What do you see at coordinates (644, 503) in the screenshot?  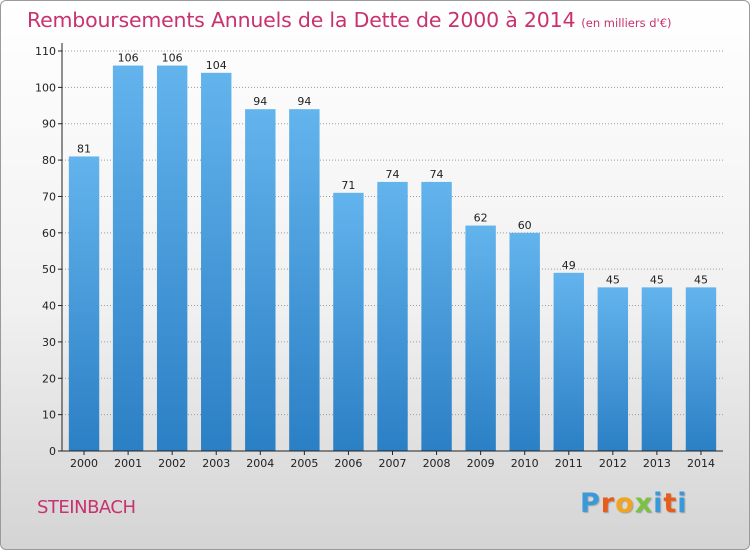 I see `logo-letter: x` at bounding box center [644, 503].